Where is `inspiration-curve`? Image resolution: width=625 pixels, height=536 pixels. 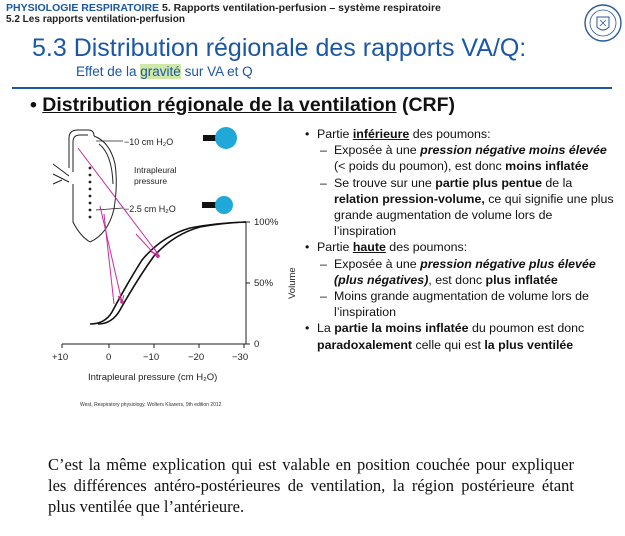
inspiration-curve is located at coordinates (168, 273).